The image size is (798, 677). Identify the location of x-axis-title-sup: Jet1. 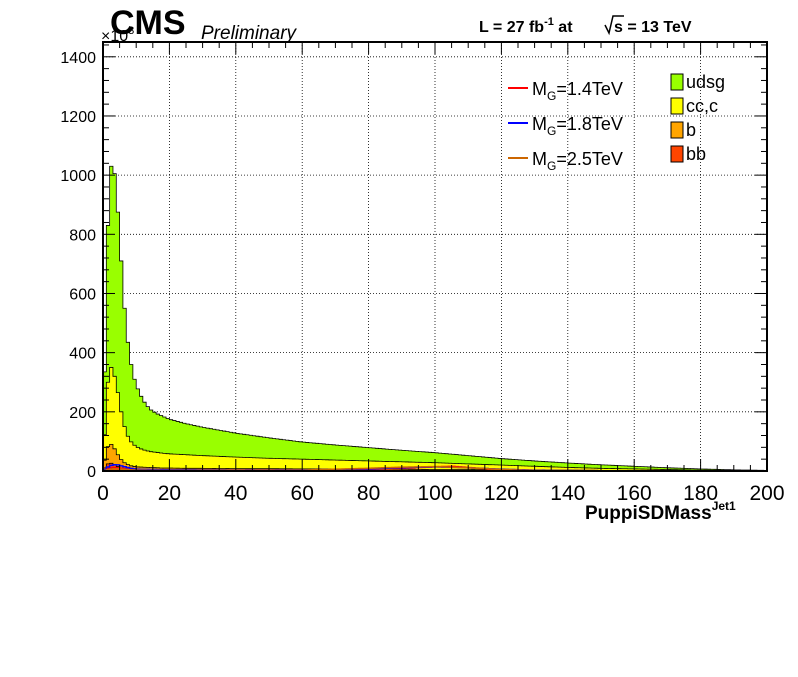
(724, 506).